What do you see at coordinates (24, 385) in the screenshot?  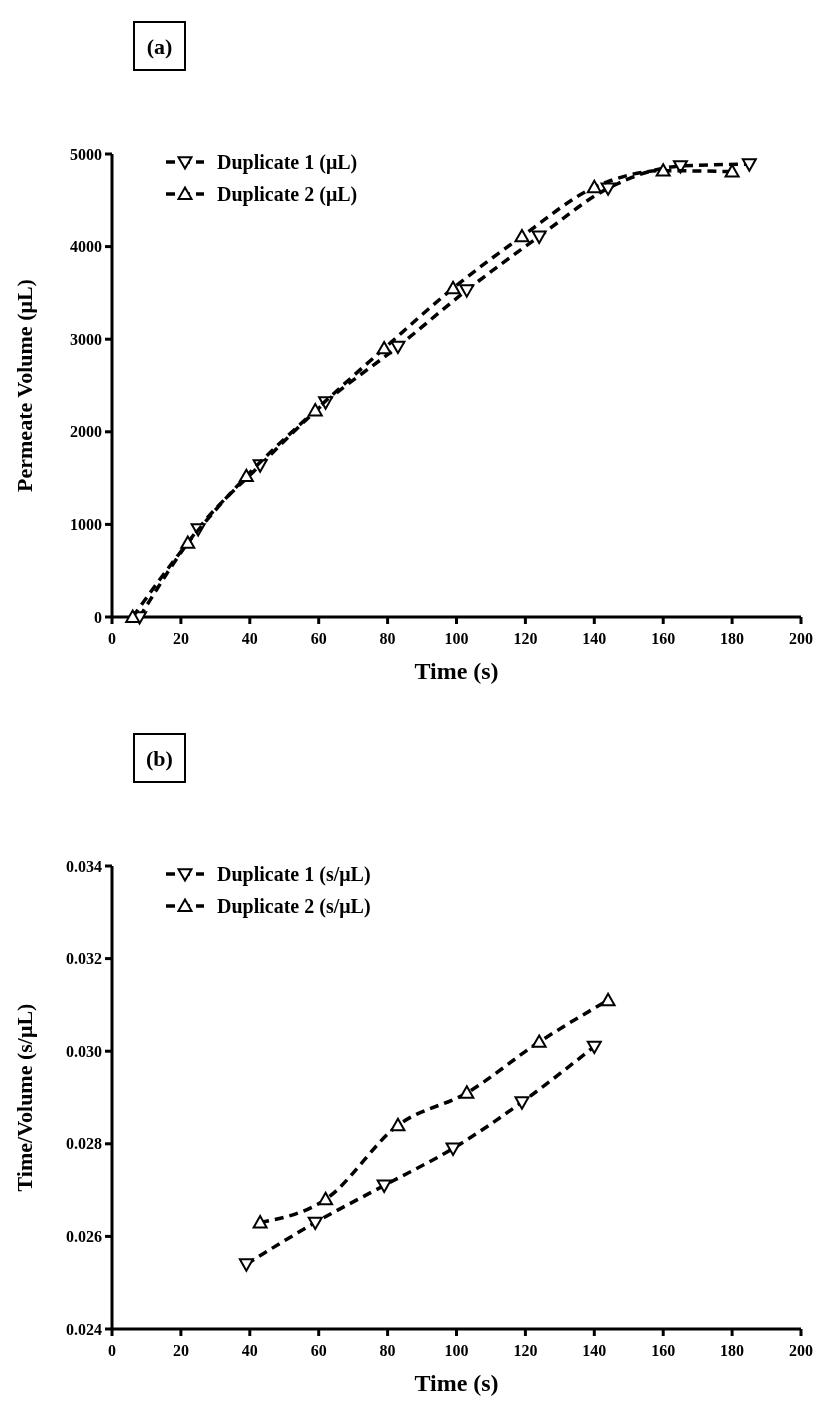 I see `y-axis-title: Permeate Volume (μL)` at bounding box center [24, 385].